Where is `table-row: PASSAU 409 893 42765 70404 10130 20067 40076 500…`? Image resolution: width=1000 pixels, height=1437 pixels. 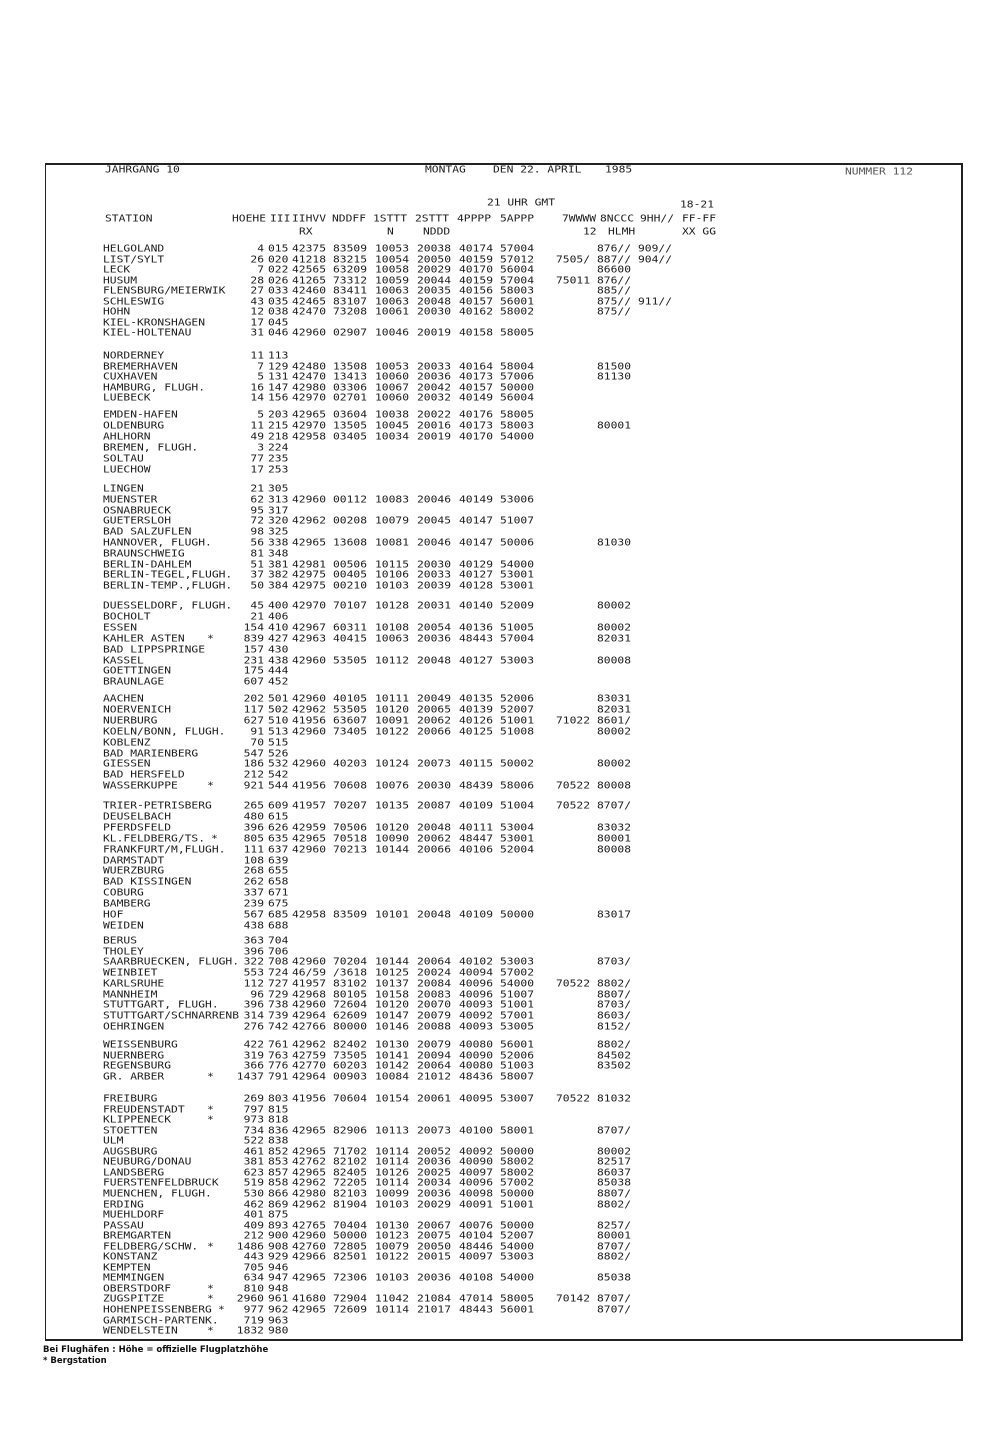
table-row: PASSAU 409 893 42765 70404 10130 20067 40076 500… is located at coordinates (500, 1225).